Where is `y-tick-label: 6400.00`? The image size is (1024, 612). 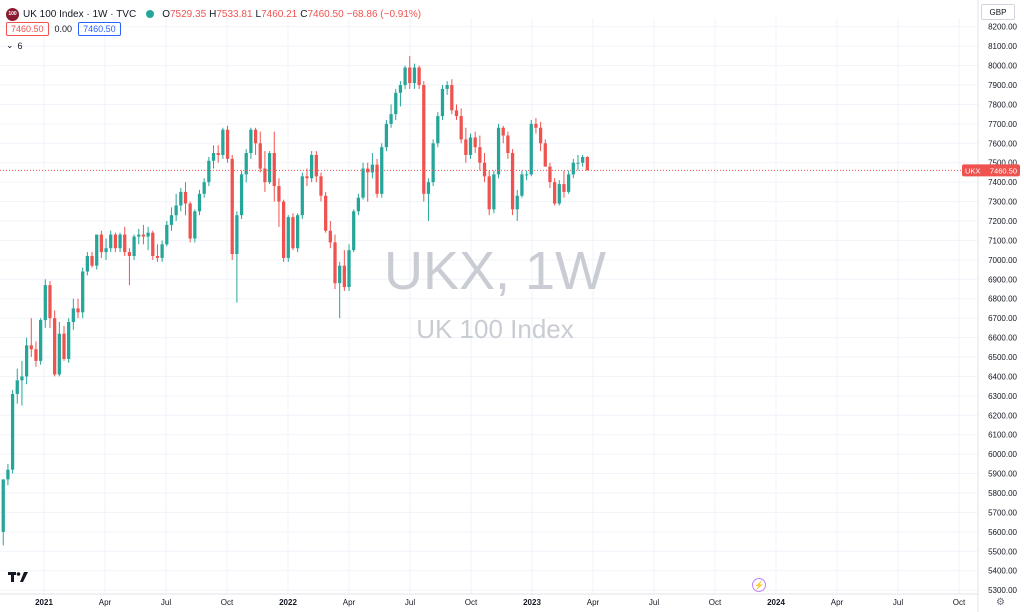
y-tick-label: 6400.00 is located at coordinates (1002, 376).